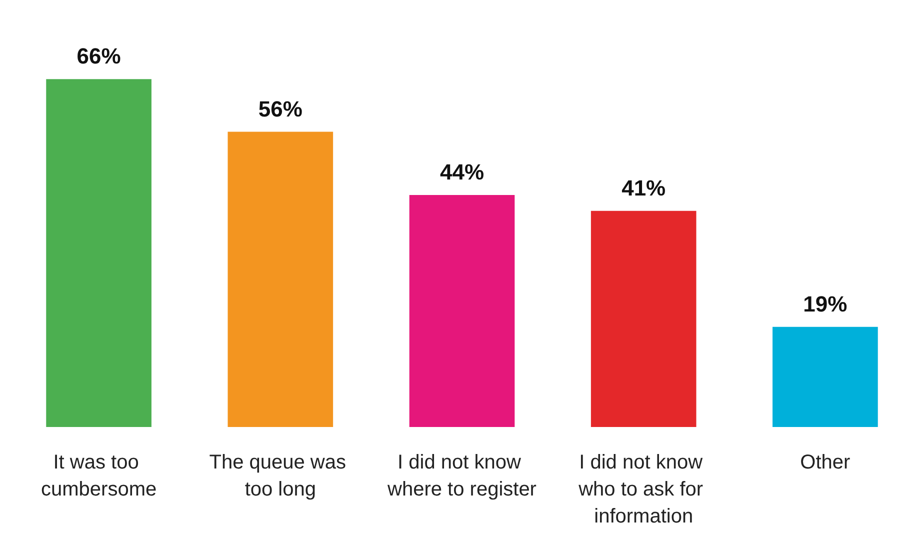 The image size is (924, 540). What do you see at coordinates (280, 109) in the screenshot?
I see `data-label: 56%` at bounding box center [280, 109].